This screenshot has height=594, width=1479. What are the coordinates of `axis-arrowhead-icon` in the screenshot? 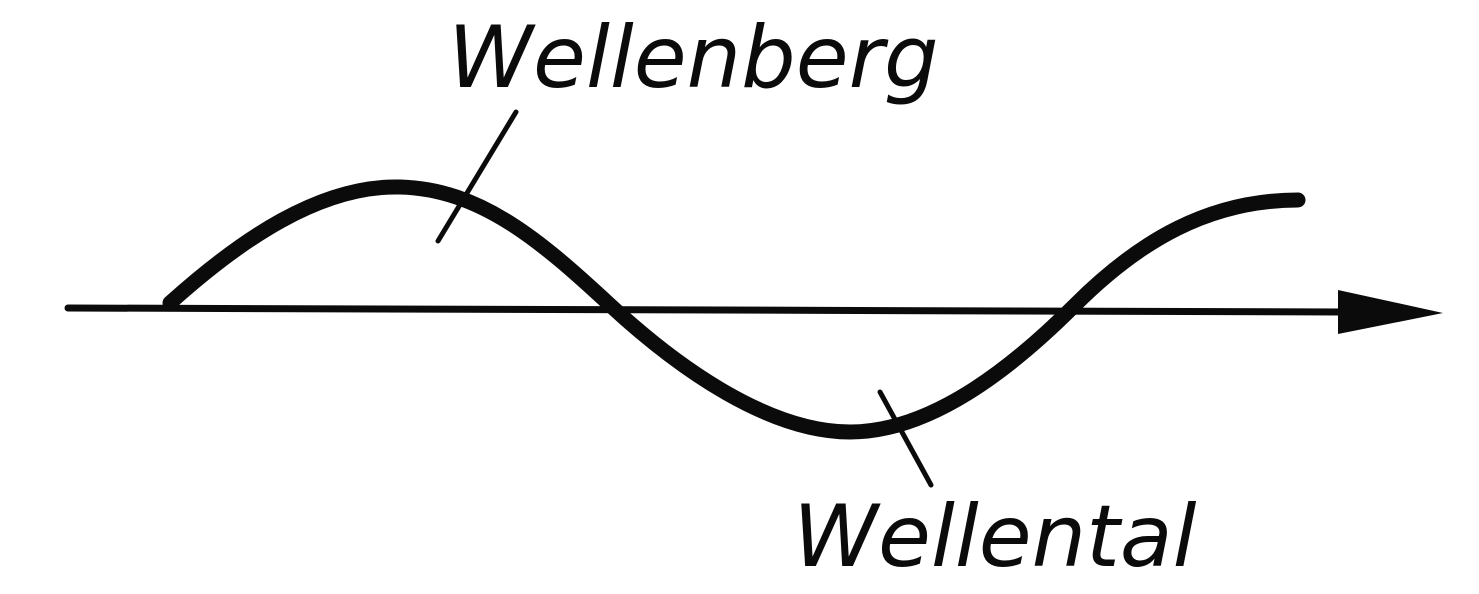 It's located at (1390, 312).